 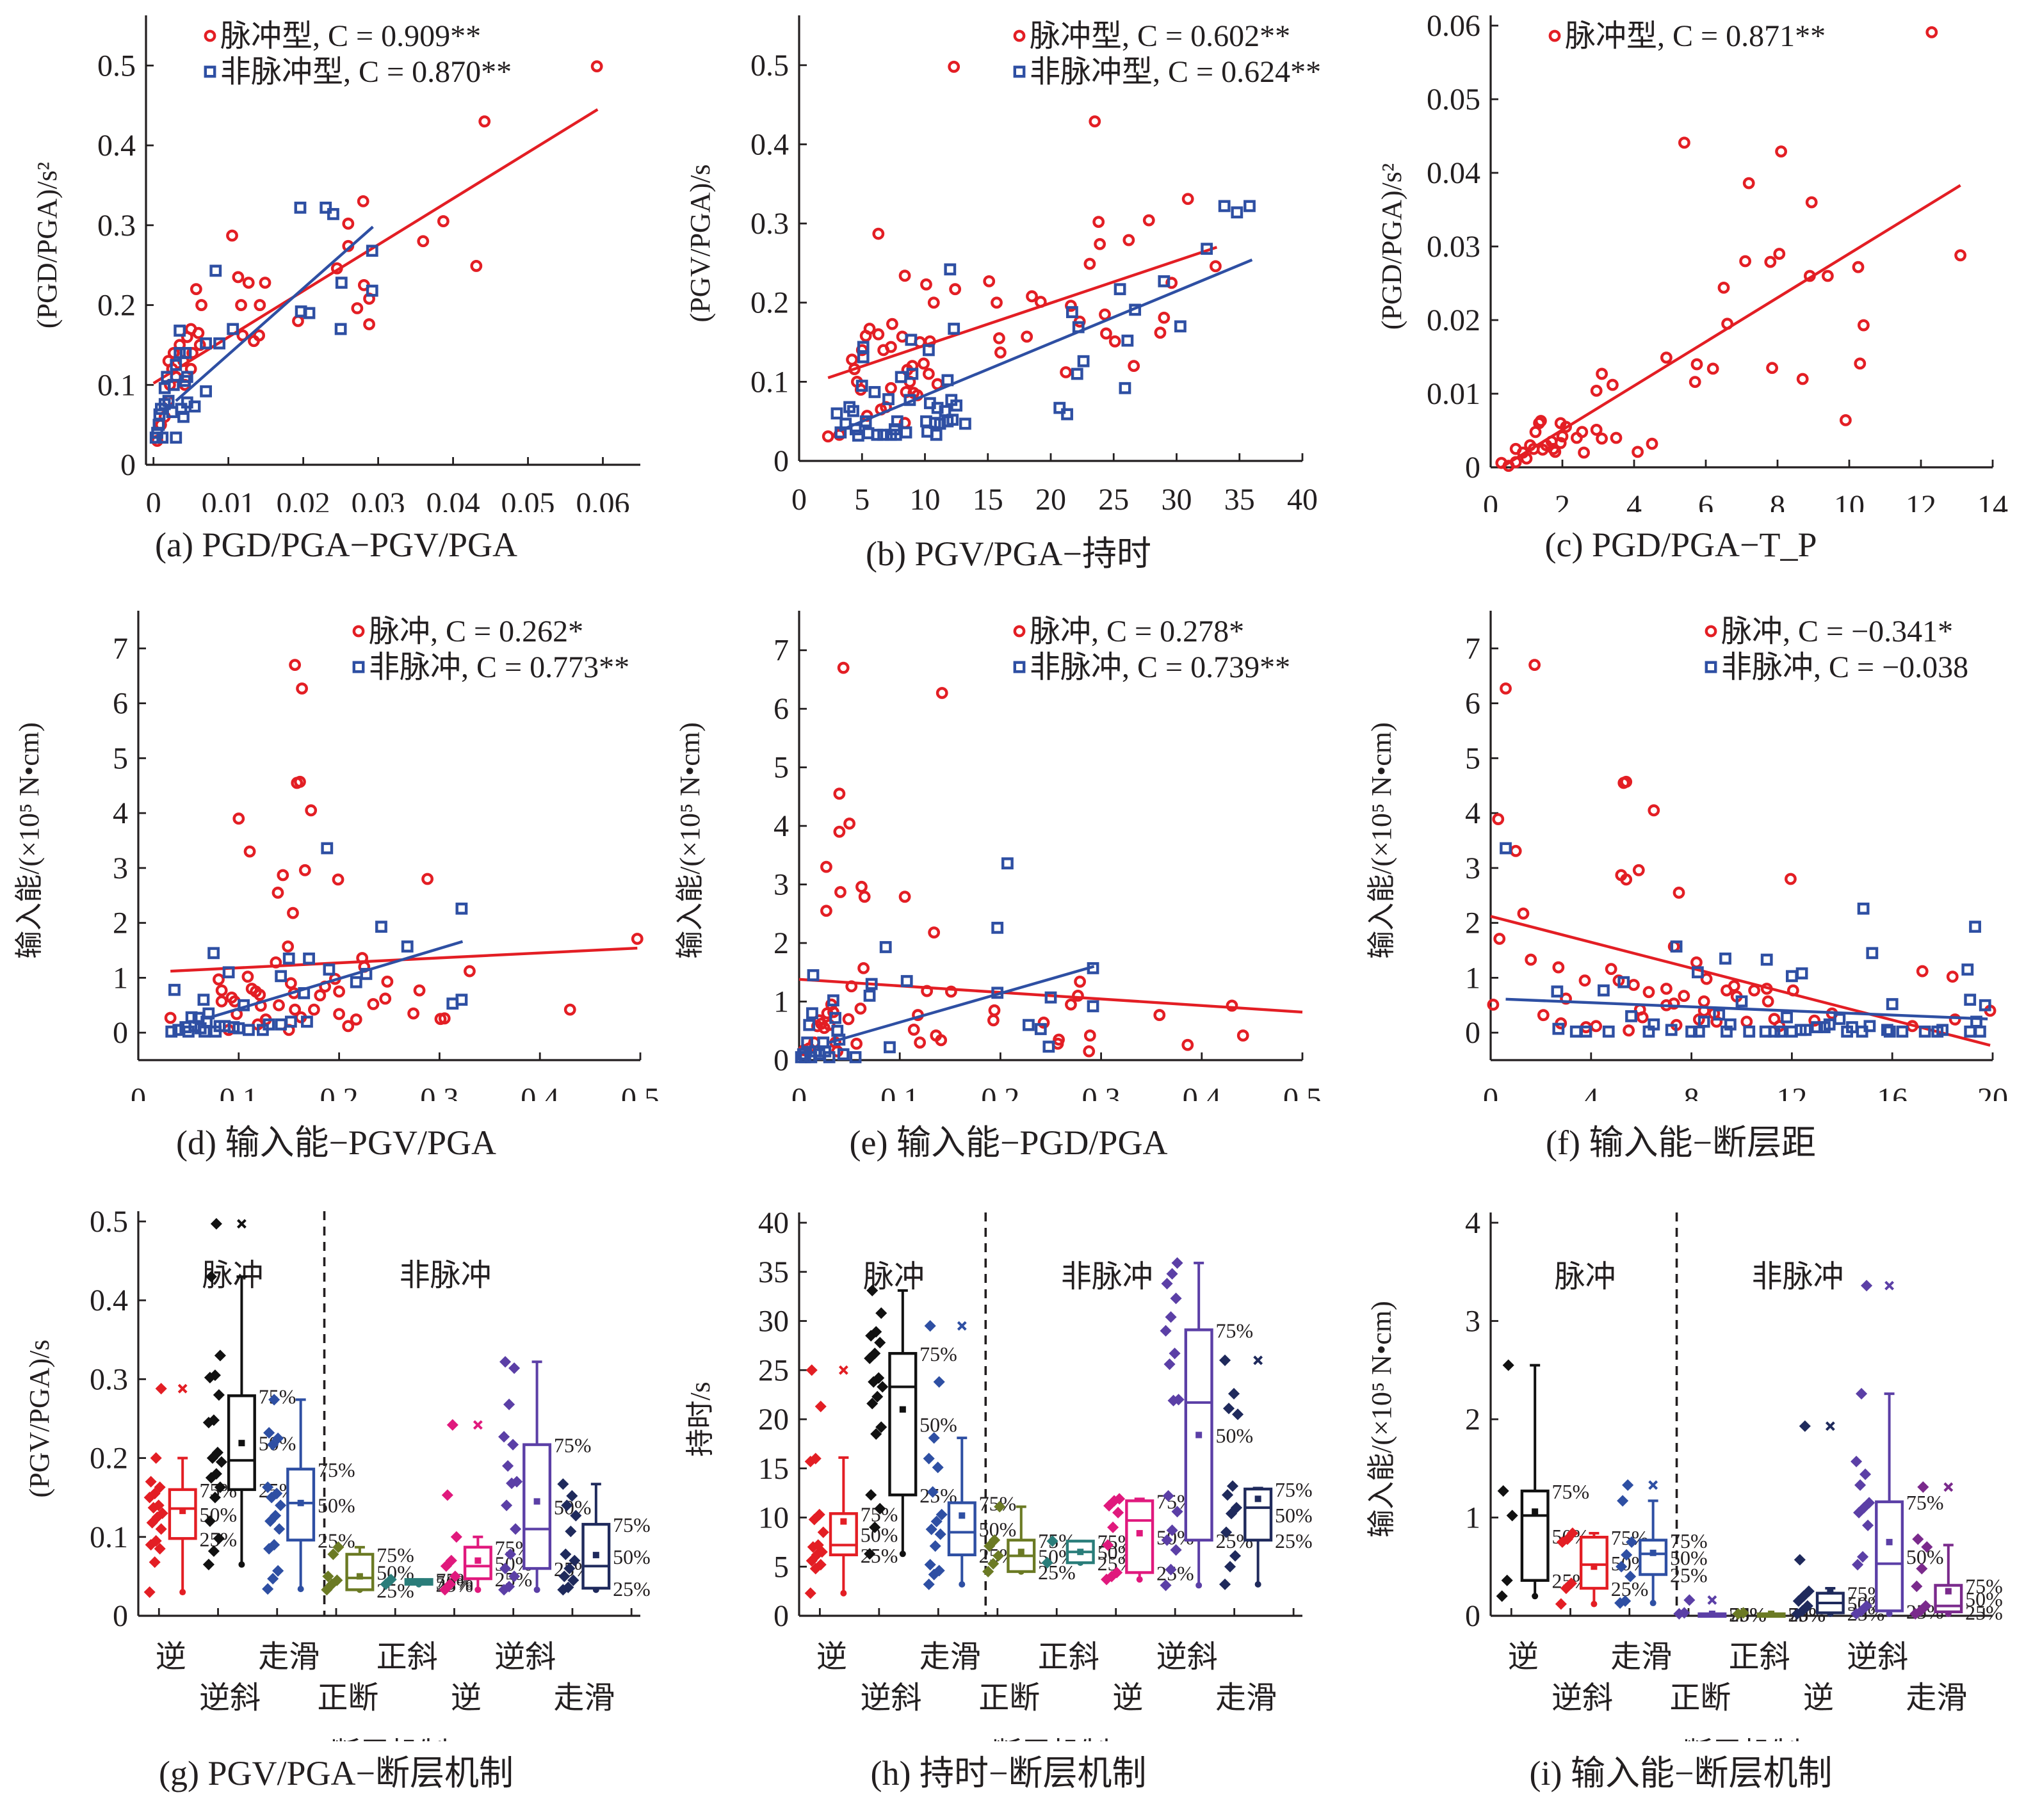 I want to click on y-tick-label: 4, so click(x=1473, y=1223).